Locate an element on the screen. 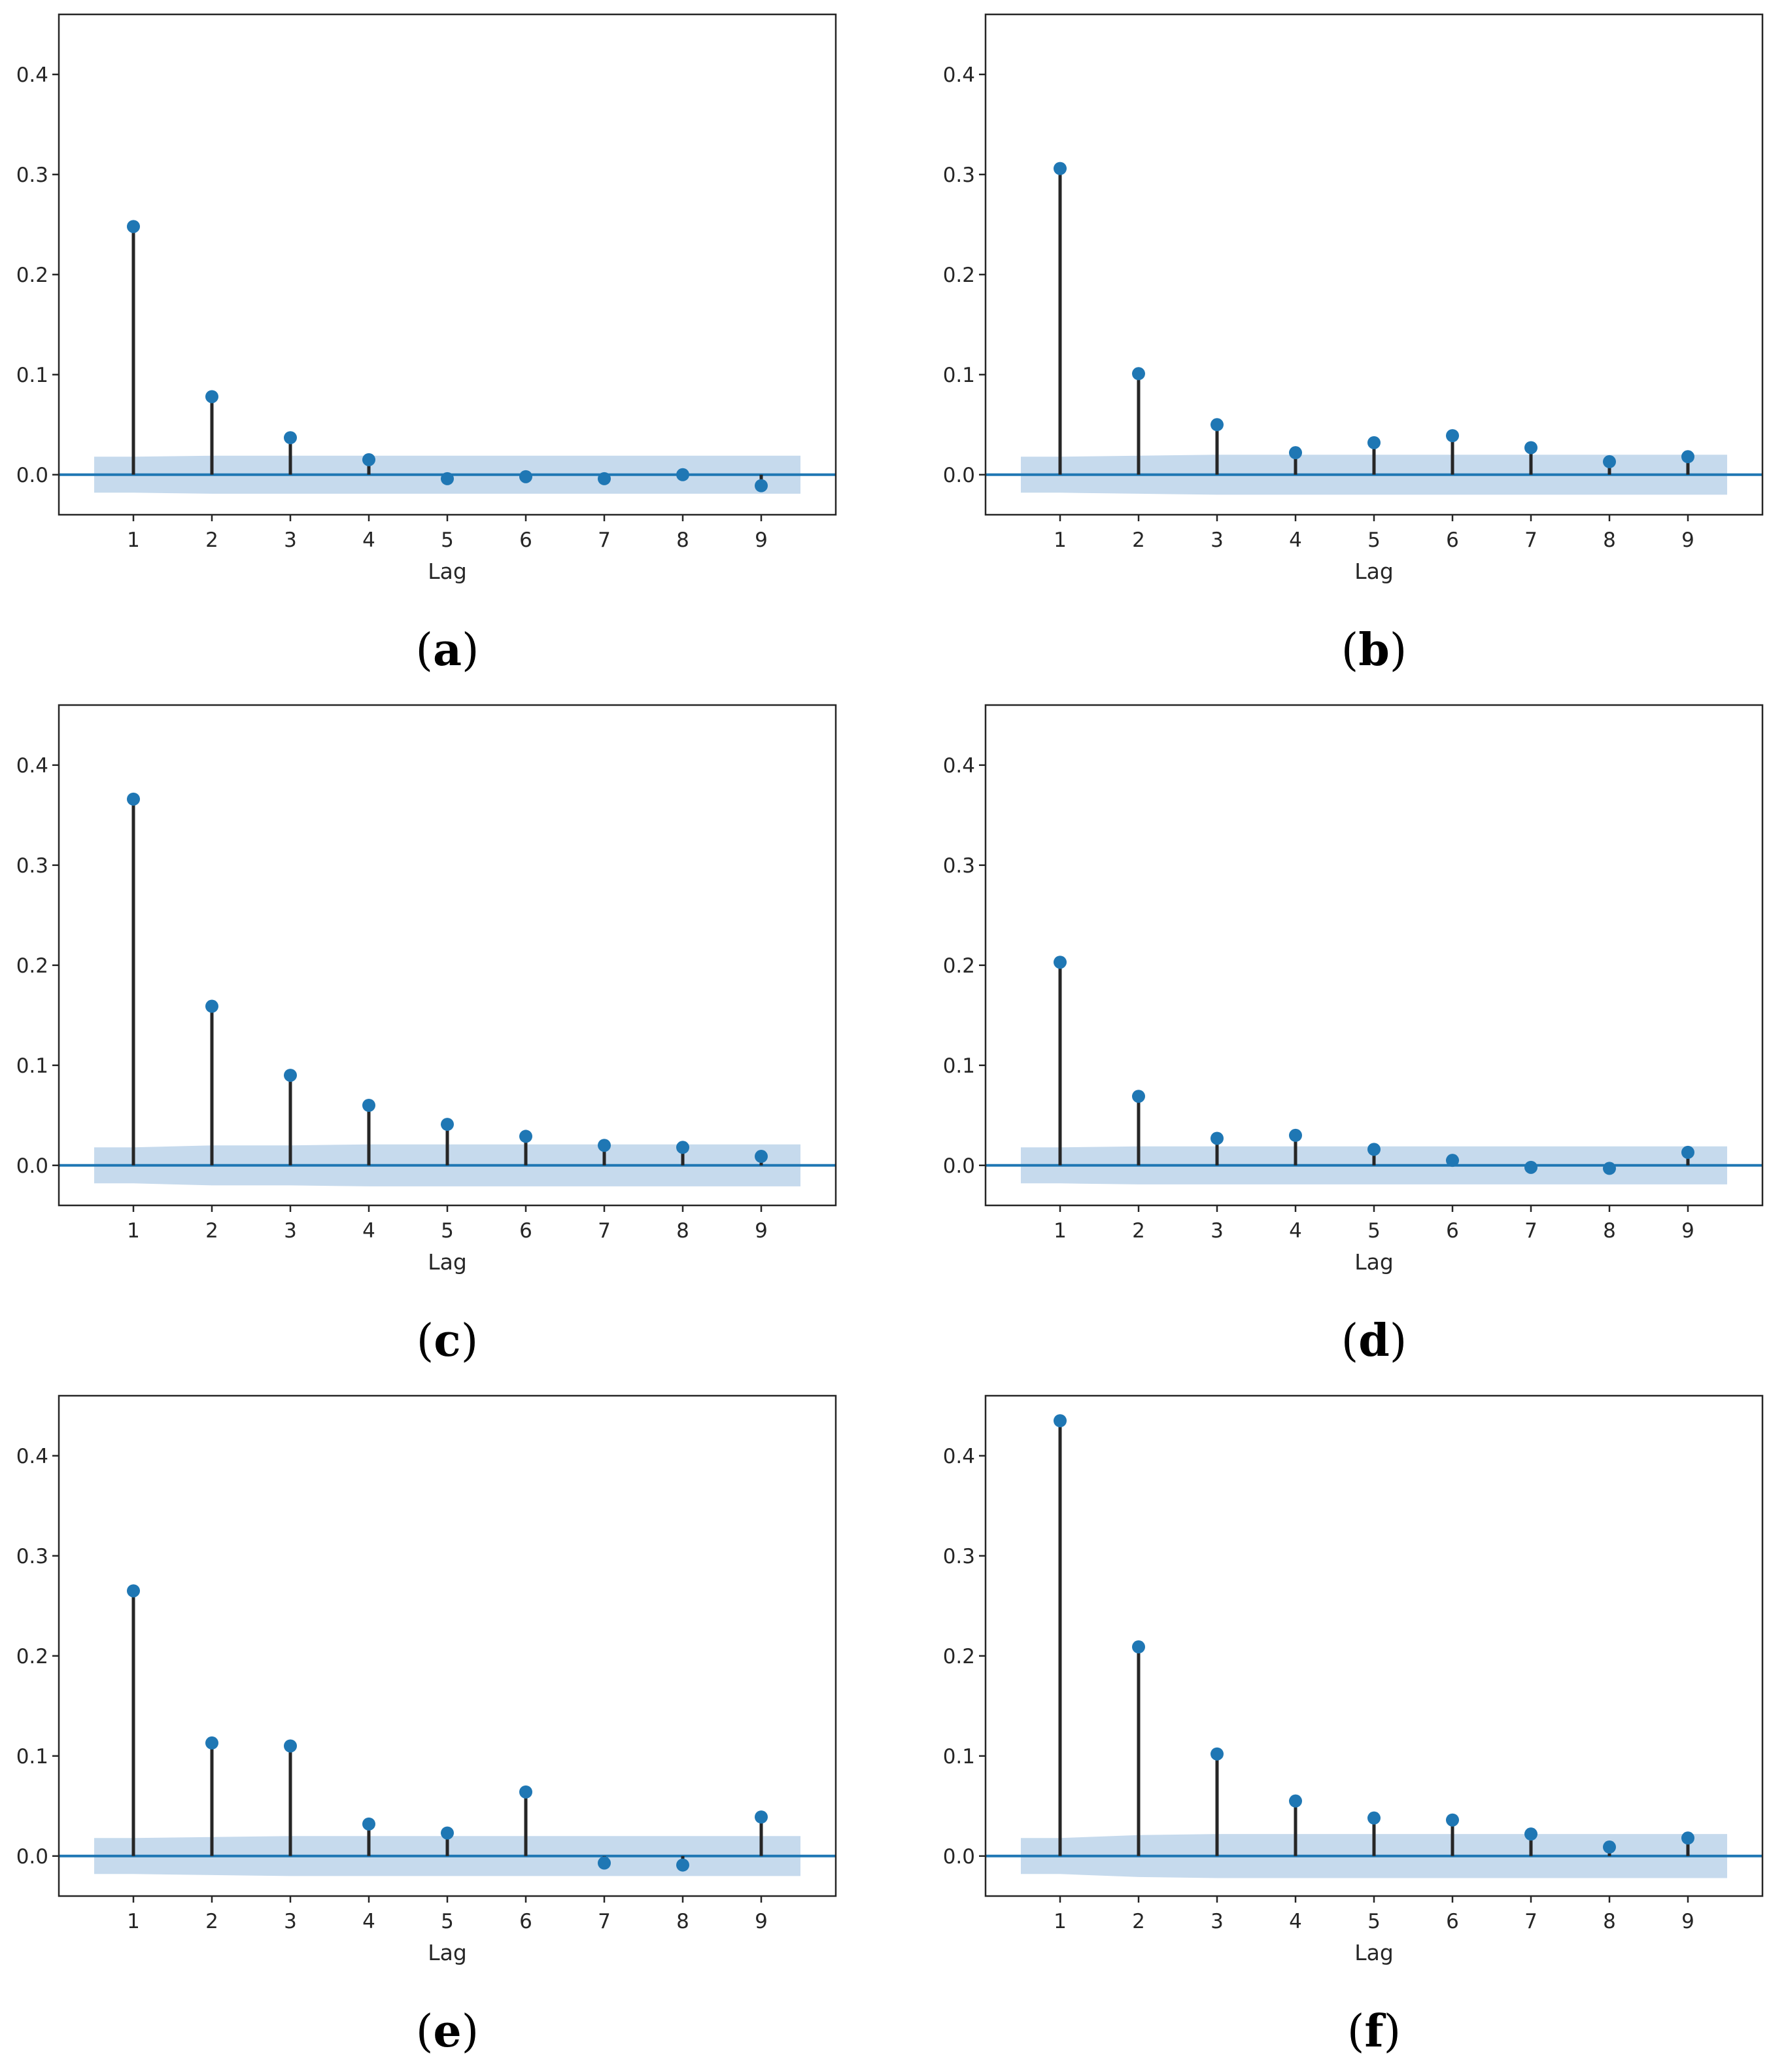 This screenshot has width=1769, height=2072. acf-panel-d: 0.0 0.1 0.2 0.3 0.4 1 2 3 4 5 6 7 8 9 Lag (d) is located at coordinates (1353, 1035).